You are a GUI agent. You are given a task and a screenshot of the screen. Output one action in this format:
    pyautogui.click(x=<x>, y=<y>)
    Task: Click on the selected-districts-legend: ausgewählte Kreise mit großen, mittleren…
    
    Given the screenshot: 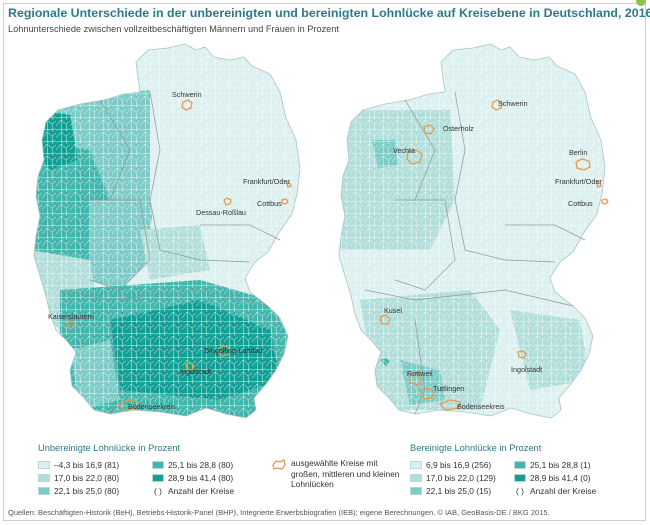 What is the action you would take?
    pyautogui.click(x=336, y=474)
    